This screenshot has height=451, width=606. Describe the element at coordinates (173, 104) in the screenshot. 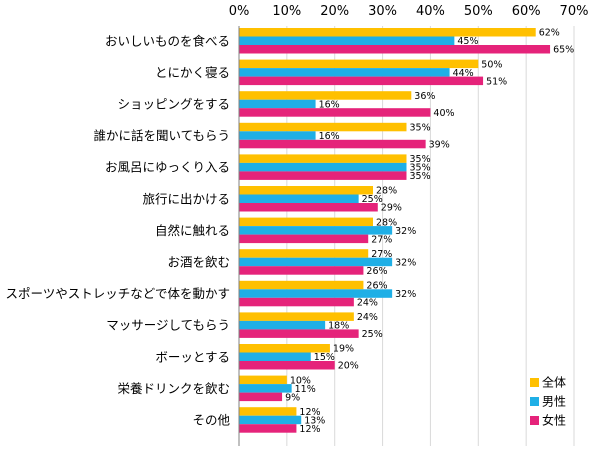

I see `category-label: ショッピングをする` at that location.